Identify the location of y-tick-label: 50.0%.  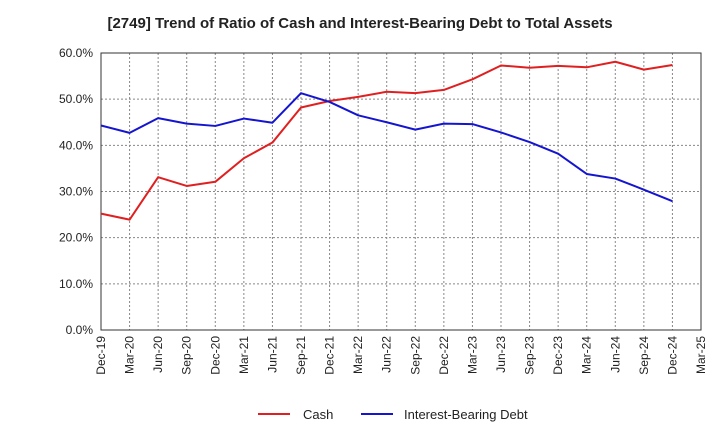
(76, 99).